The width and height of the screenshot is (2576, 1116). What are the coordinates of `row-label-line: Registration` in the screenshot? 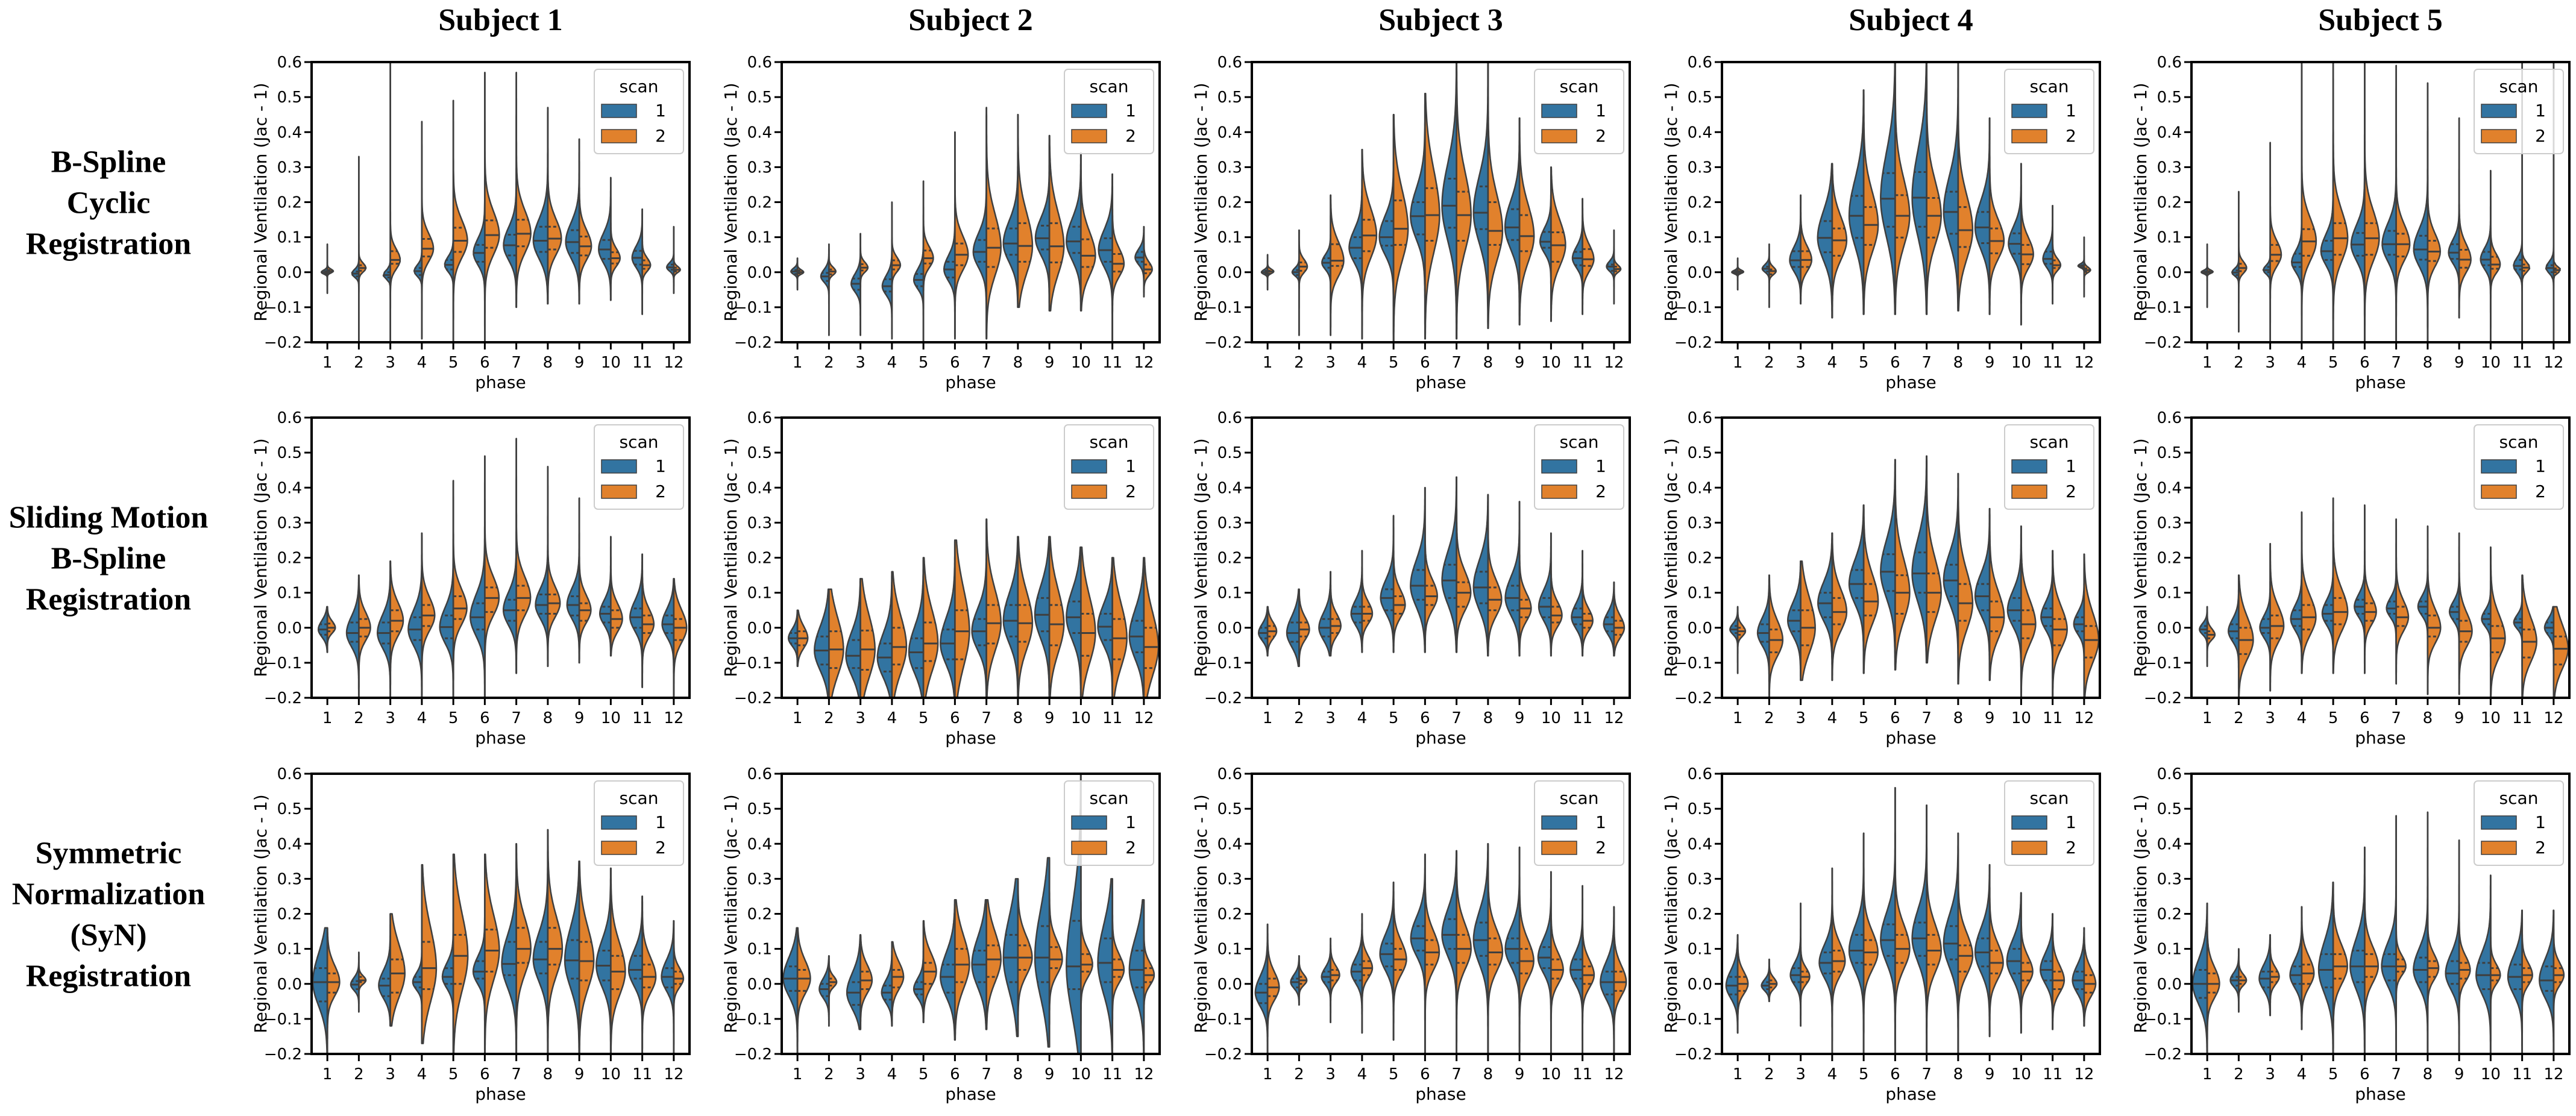 It's located at (108, 976).